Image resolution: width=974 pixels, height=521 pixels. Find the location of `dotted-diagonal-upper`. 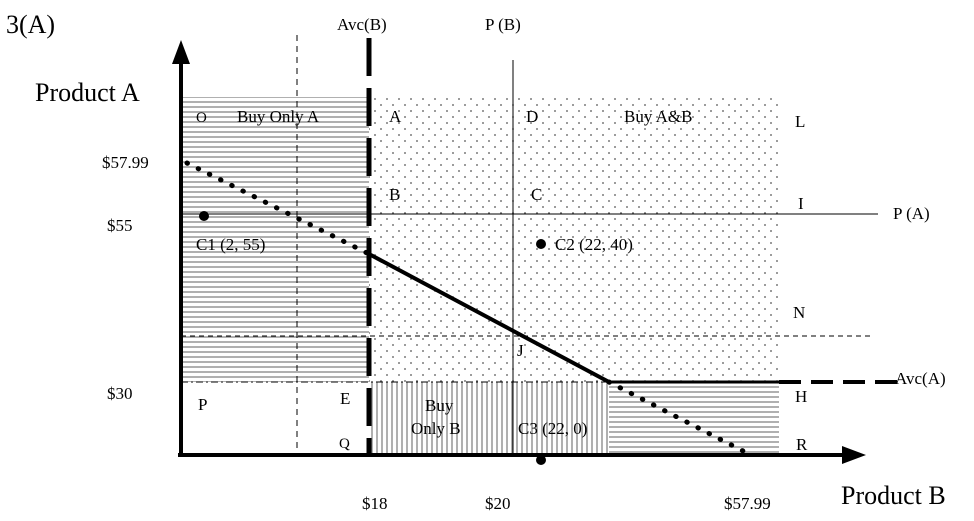

dotted-diagonal-upper is located at coordinates (278, 208).